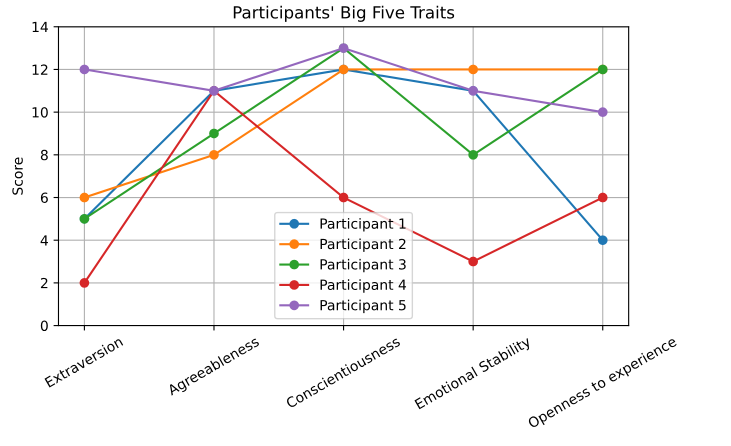  Describe the element at coordinates (44, 155) in the screenshot. I see `y-tick-label: 8` at that location.